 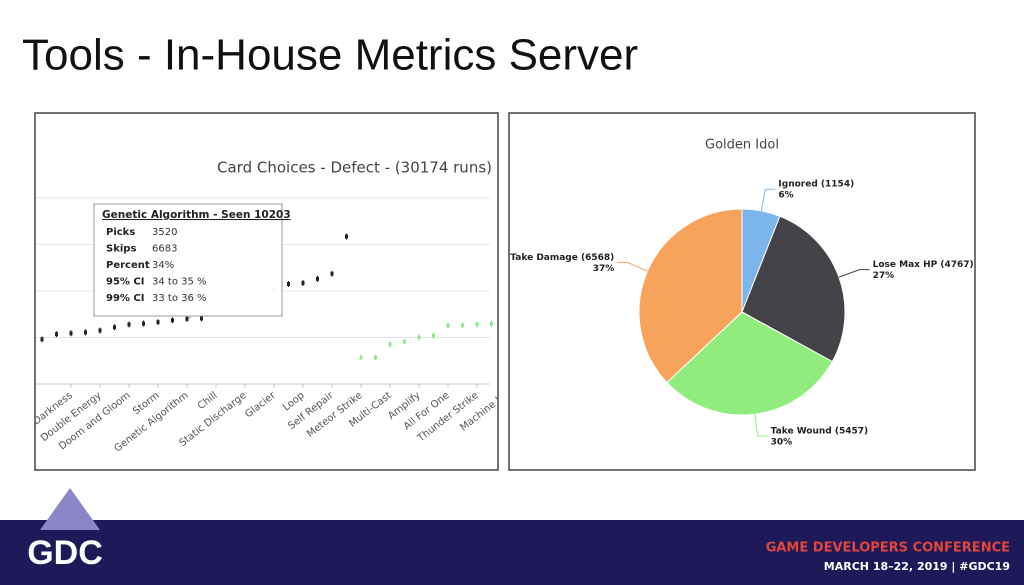 What do you see at coordinates (923, 265) in the screenshot?
I see `slice-label: Lose Max HP (4767)` at bounding box center [923, 265].